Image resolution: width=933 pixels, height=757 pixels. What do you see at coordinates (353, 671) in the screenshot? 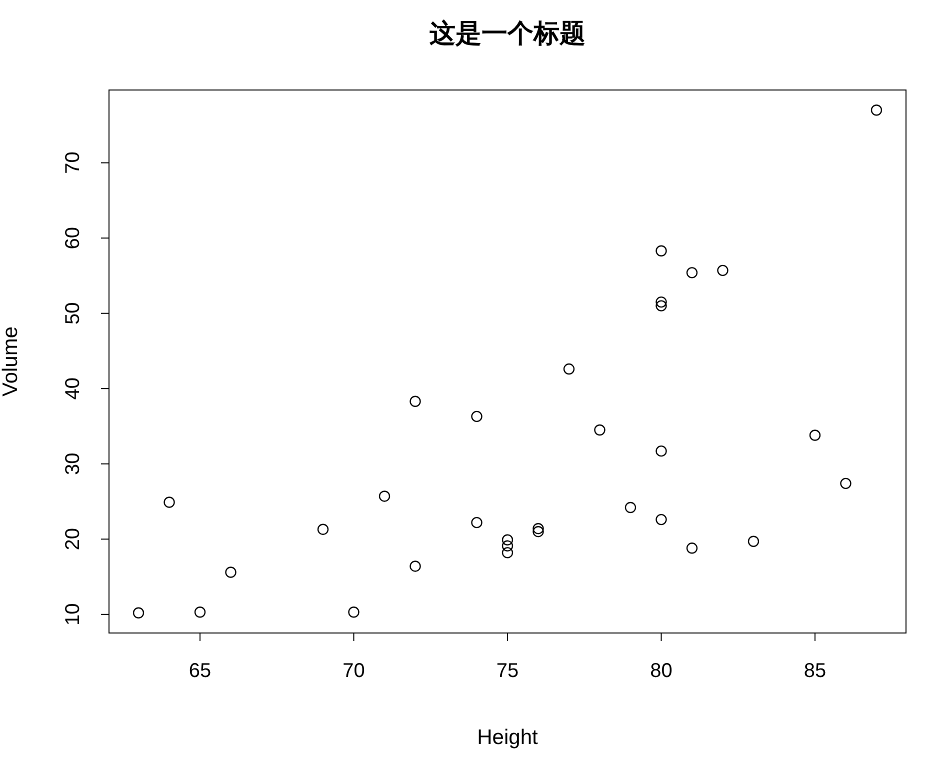
I see `x-tick-label: 70` at bounding box center [353, 671].